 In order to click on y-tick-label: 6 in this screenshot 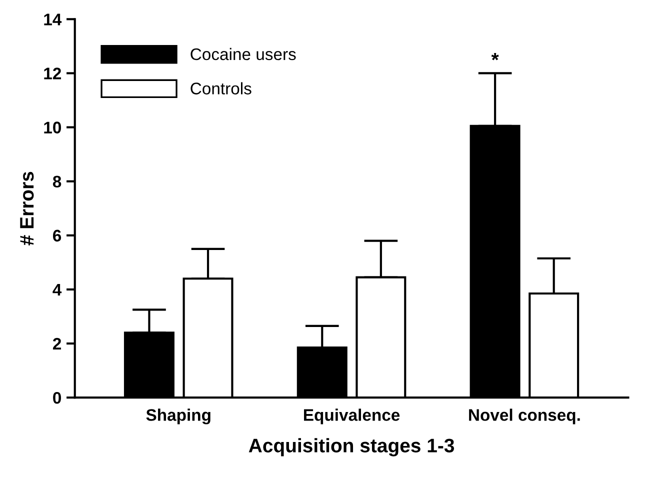, I will do `click(57, 236)`.